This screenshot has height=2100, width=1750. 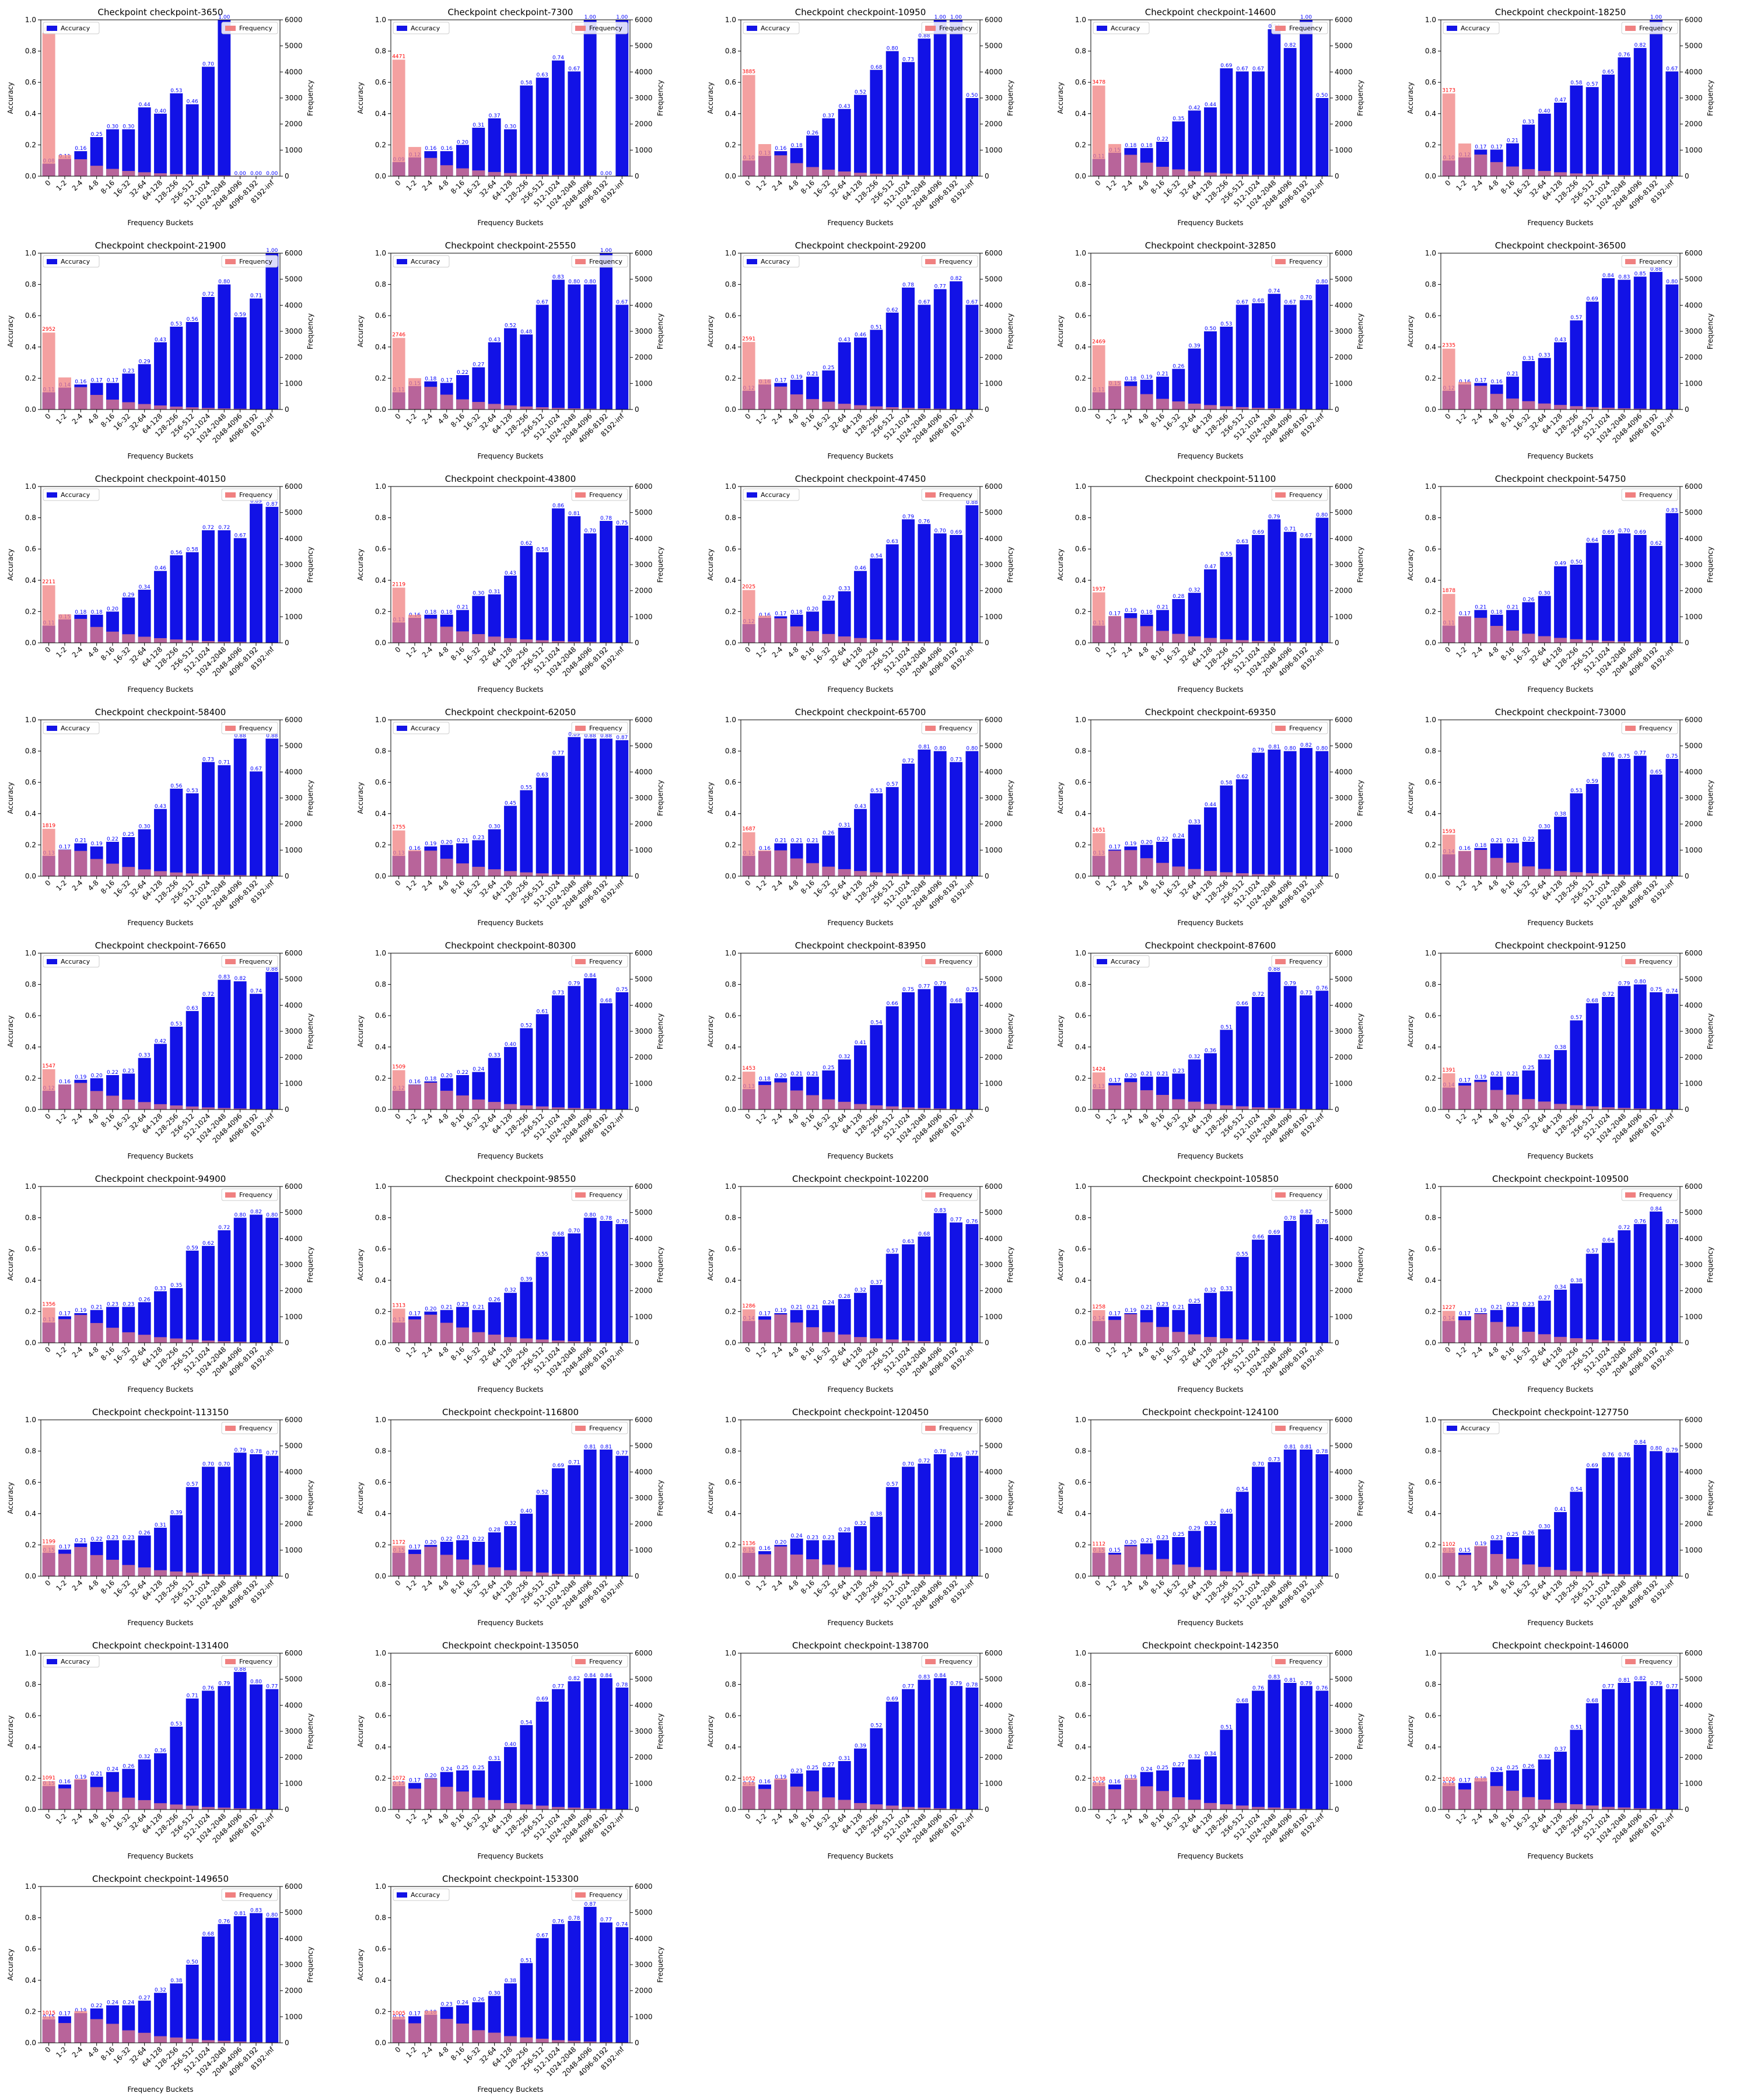 What do you see at coordinates (160, 569) in the screenshot?
I see `accuracy-data-label: 0.46` at bounding box center [160, 569].